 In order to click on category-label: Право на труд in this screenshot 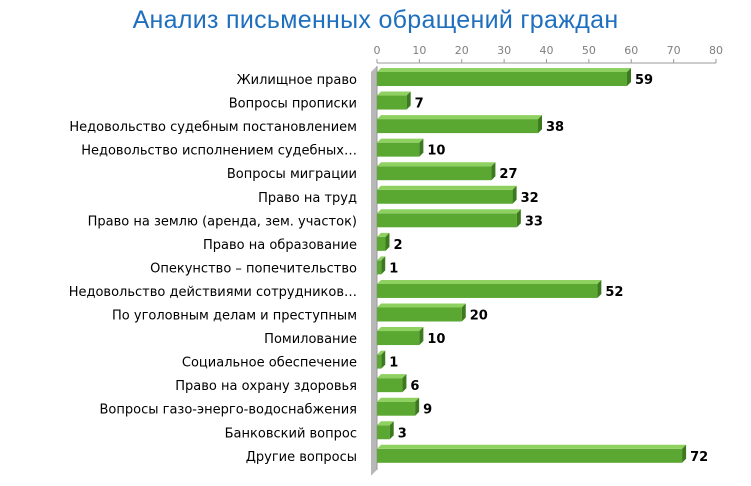, I will do `click(307, 198)`.